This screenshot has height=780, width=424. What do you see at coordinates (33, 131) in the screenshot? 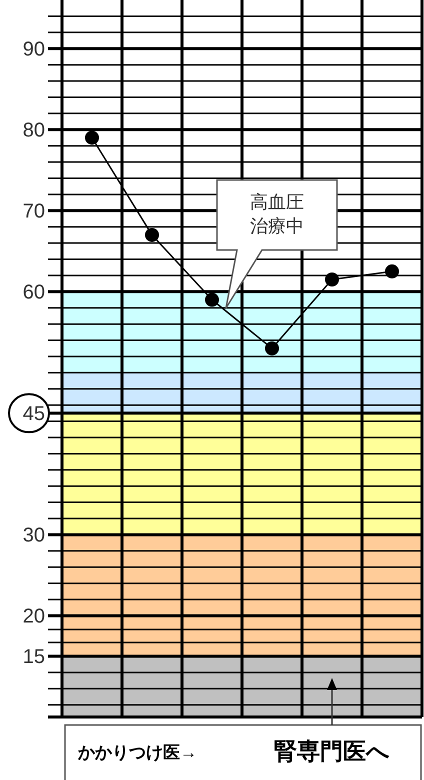
I see `y-tick-label: 80` at bounding box center [33, 131].